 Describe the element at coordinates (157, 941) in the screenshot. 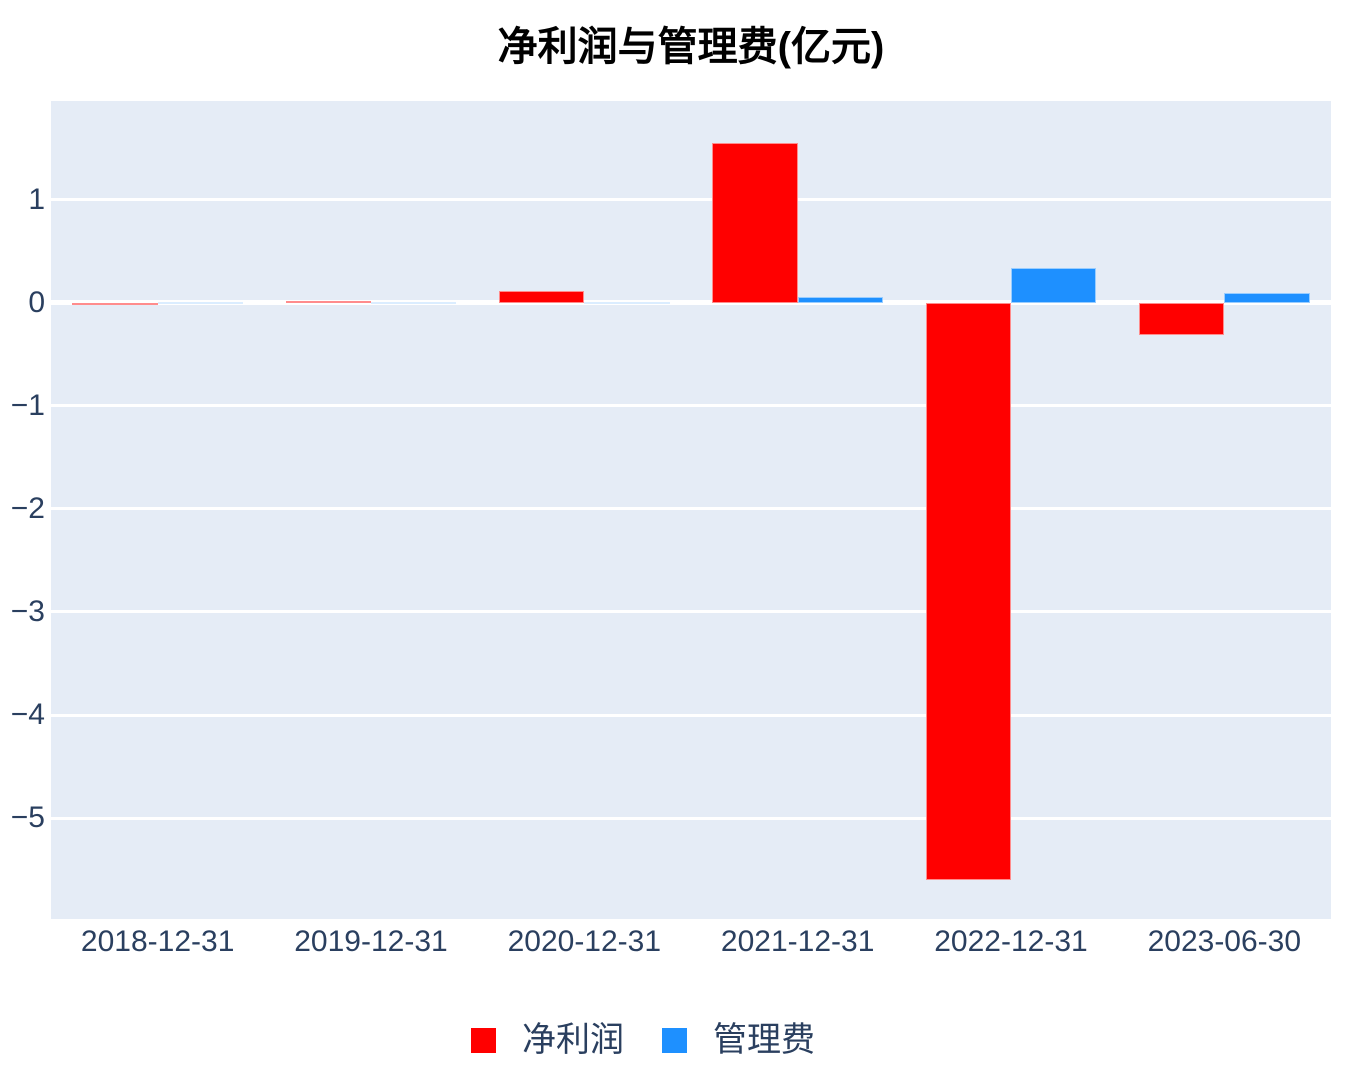

I see `x-tick-label-2018-12-31: 2018-12-31` at that location.